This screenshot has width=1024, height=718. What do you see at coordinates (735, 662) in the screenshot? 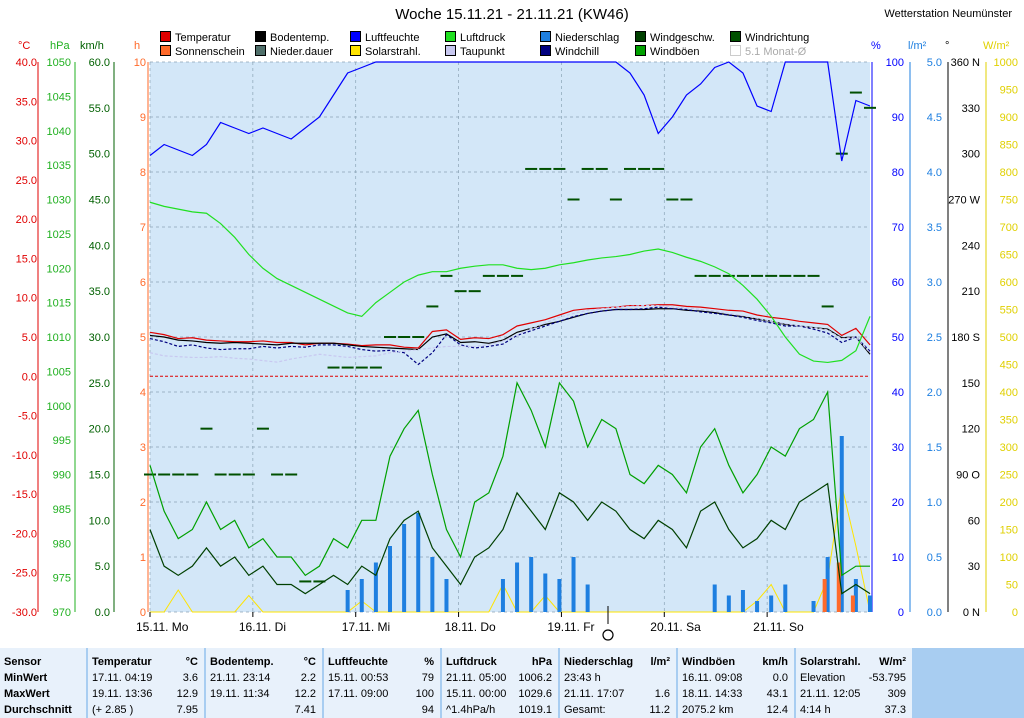
I see `stats-header: Windböen km/h` at bounding box center [735, 662].